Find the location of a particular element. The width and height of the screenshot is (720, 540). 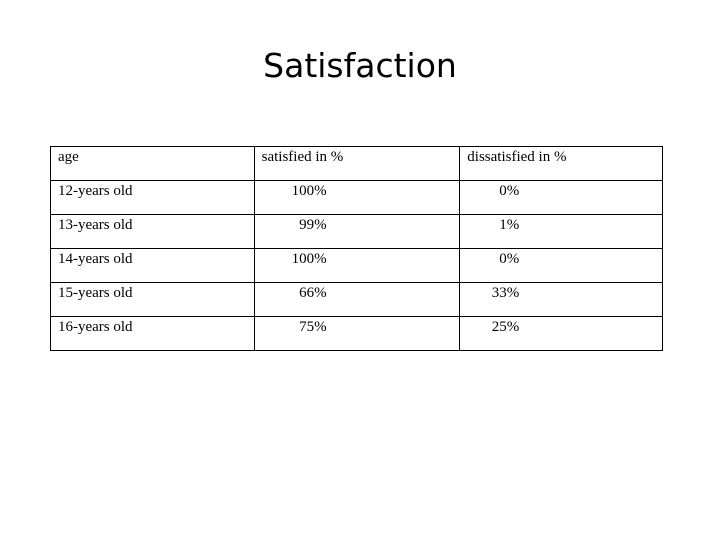

table-cell: 66% is located at coordinates (357, 299).